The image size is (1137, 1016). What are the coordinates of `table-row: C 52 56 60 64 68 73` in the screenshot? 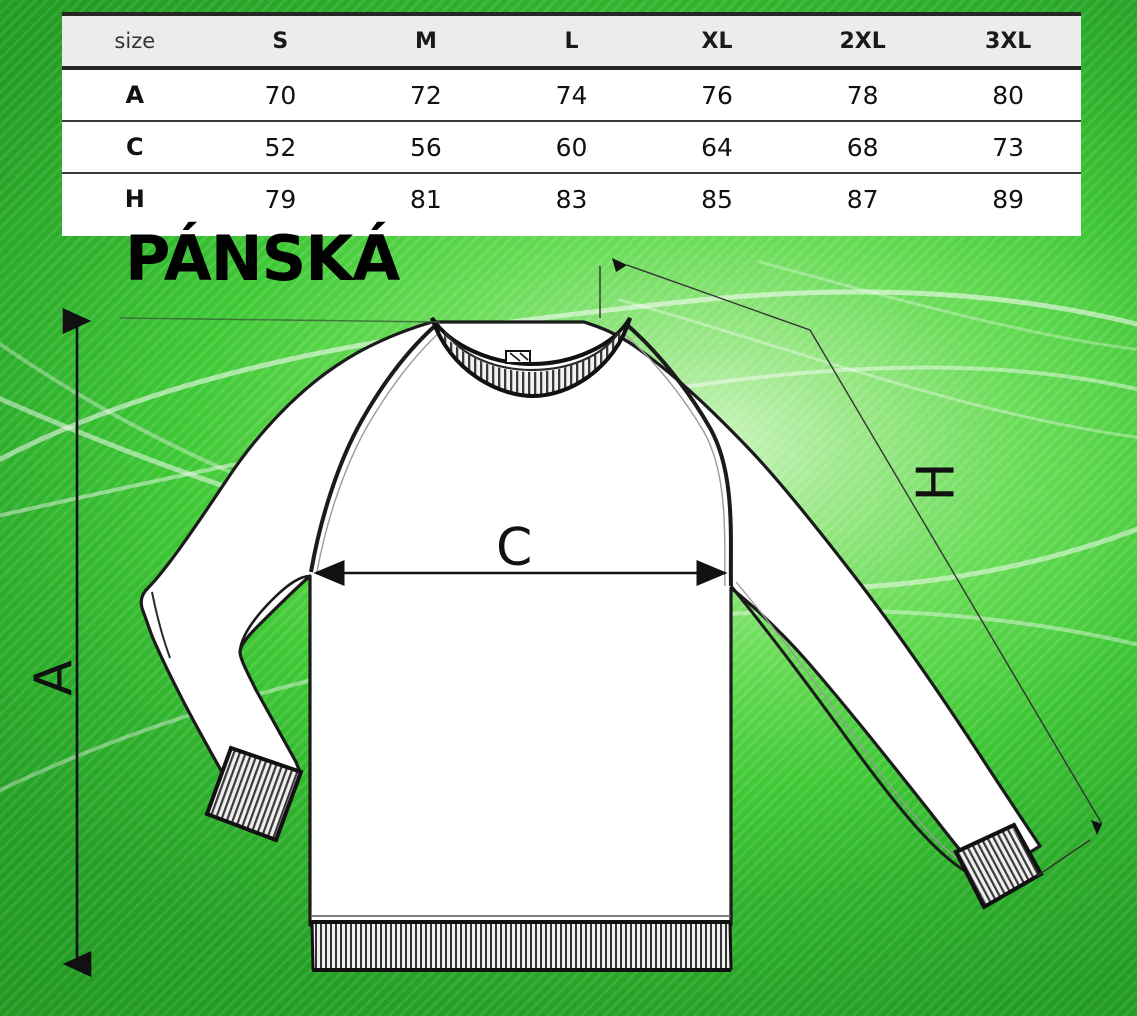 It's located at (571, 147).